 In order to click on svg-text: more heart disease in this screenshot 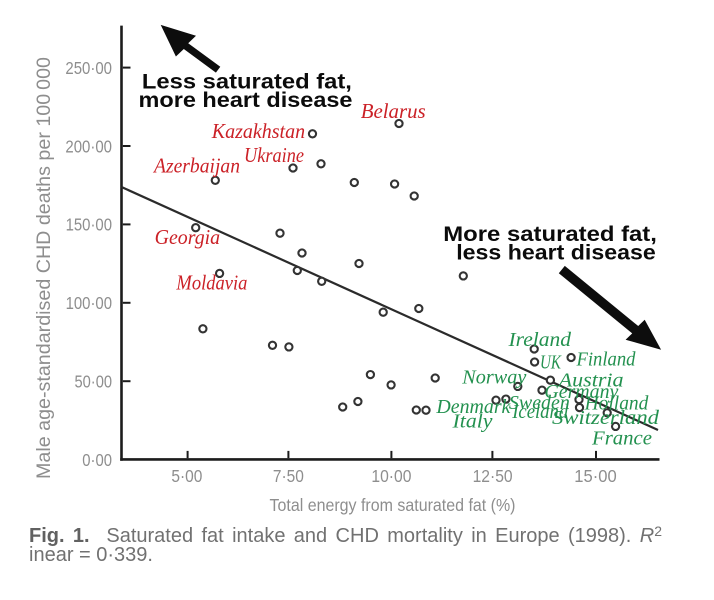, I will do `click(246, 100)`.